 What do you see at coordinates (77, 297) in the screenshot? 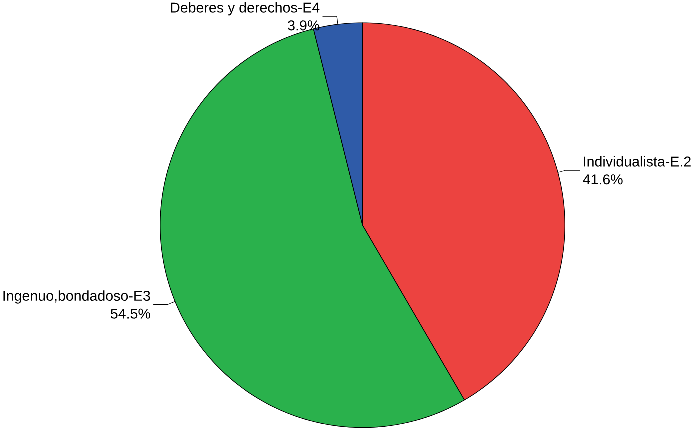
I see `slice-label: Ingenuo,bondadoso-E3` at bounding box center [77, 297].